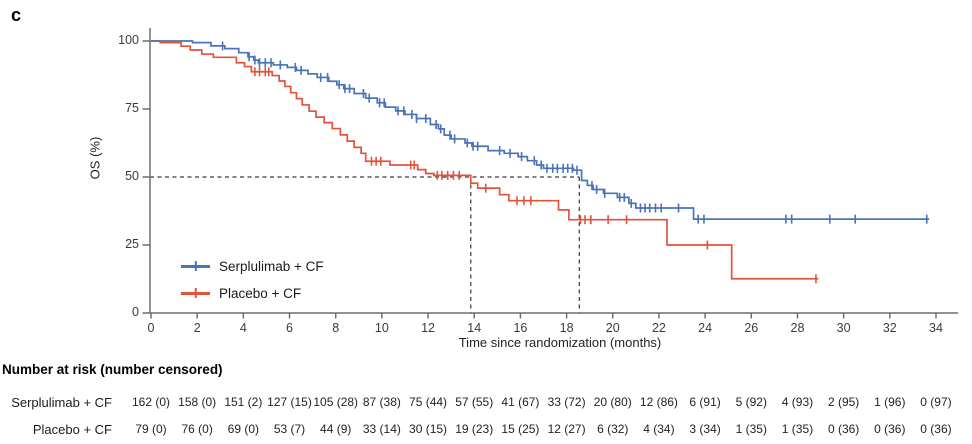  What do you see at coordinates (797, 402) in the screenshot?
I see `risk-cell: 4 (93)` at bounding box center [797, 402].